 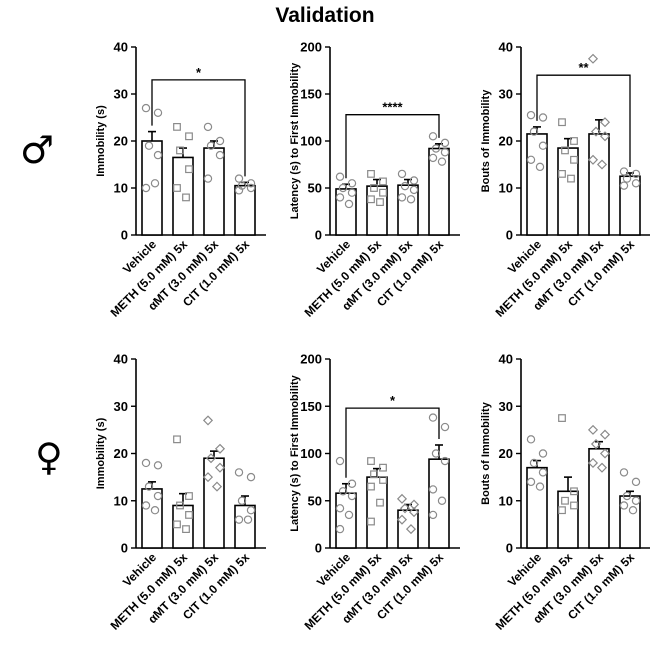 What do you see at coordinates (295, 140) in the screenshot?
I see `y-axis-label: Latency (s) to First Immobility` at bounding box center [295, 140].